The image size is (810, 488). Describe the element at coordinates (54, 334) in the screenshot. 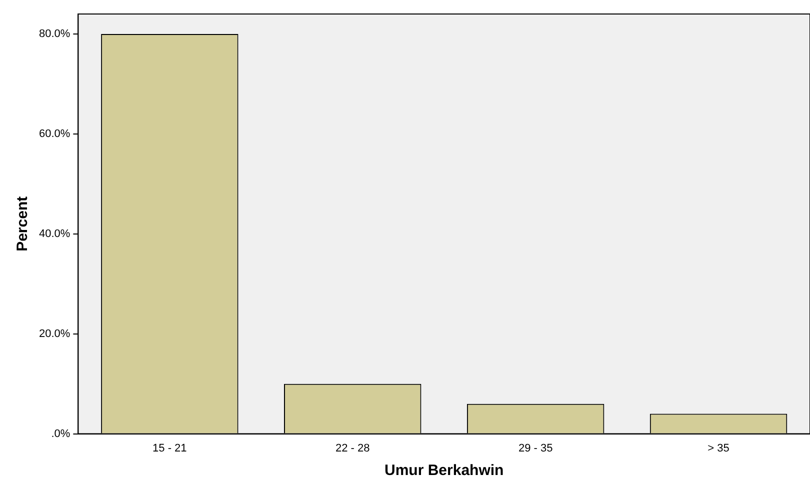

I see `y-tick-label: 20.0%` at that location.